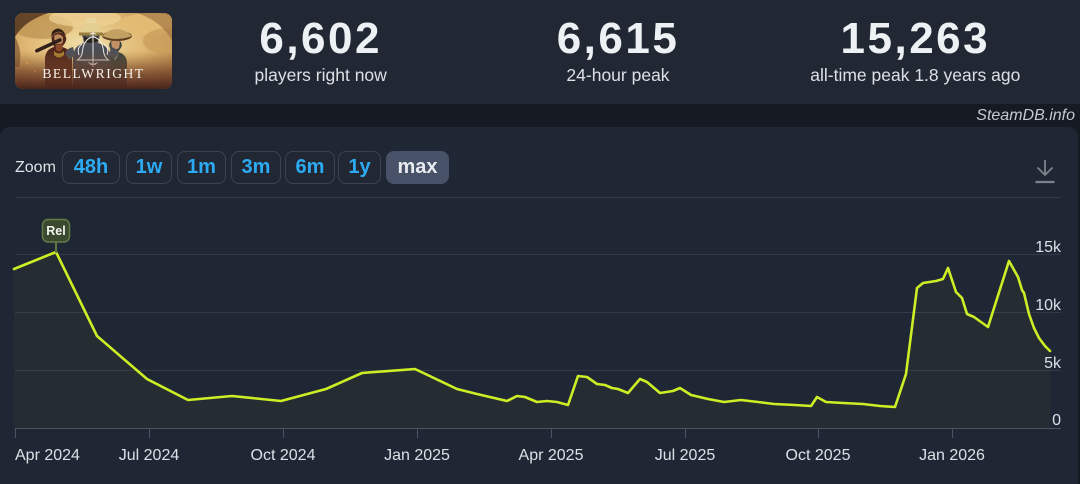  What do you see at coordinates (417, 455) in the screenshot?
I see `svg-text: Jan 2025` at bounding box center [417, 455].